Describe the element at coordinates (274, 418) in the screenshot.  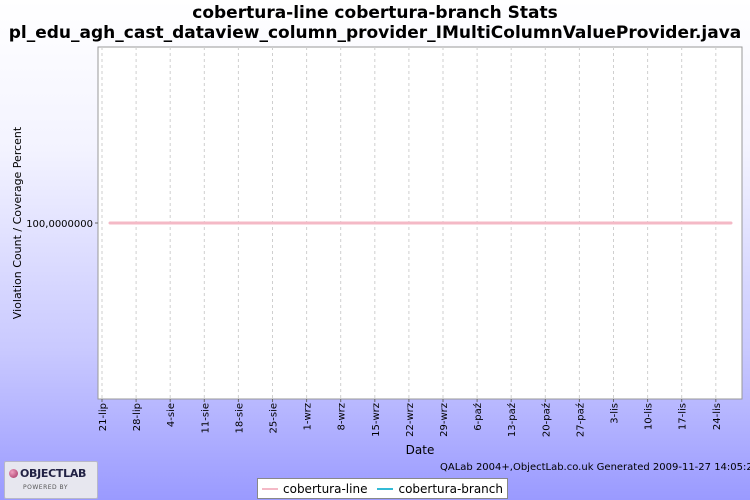
I see `x-tick-label: 25-sie` at that location.